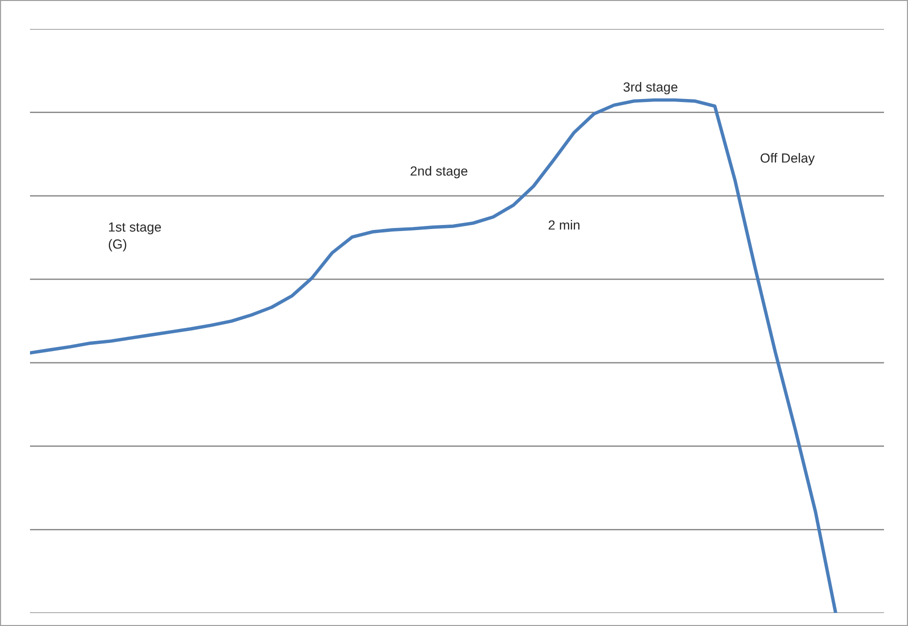 This screenshot has height=626, width=908. Describe the element at coordinates (564, 225) in the screenshot. I see `annotation: 2 min` at that location.